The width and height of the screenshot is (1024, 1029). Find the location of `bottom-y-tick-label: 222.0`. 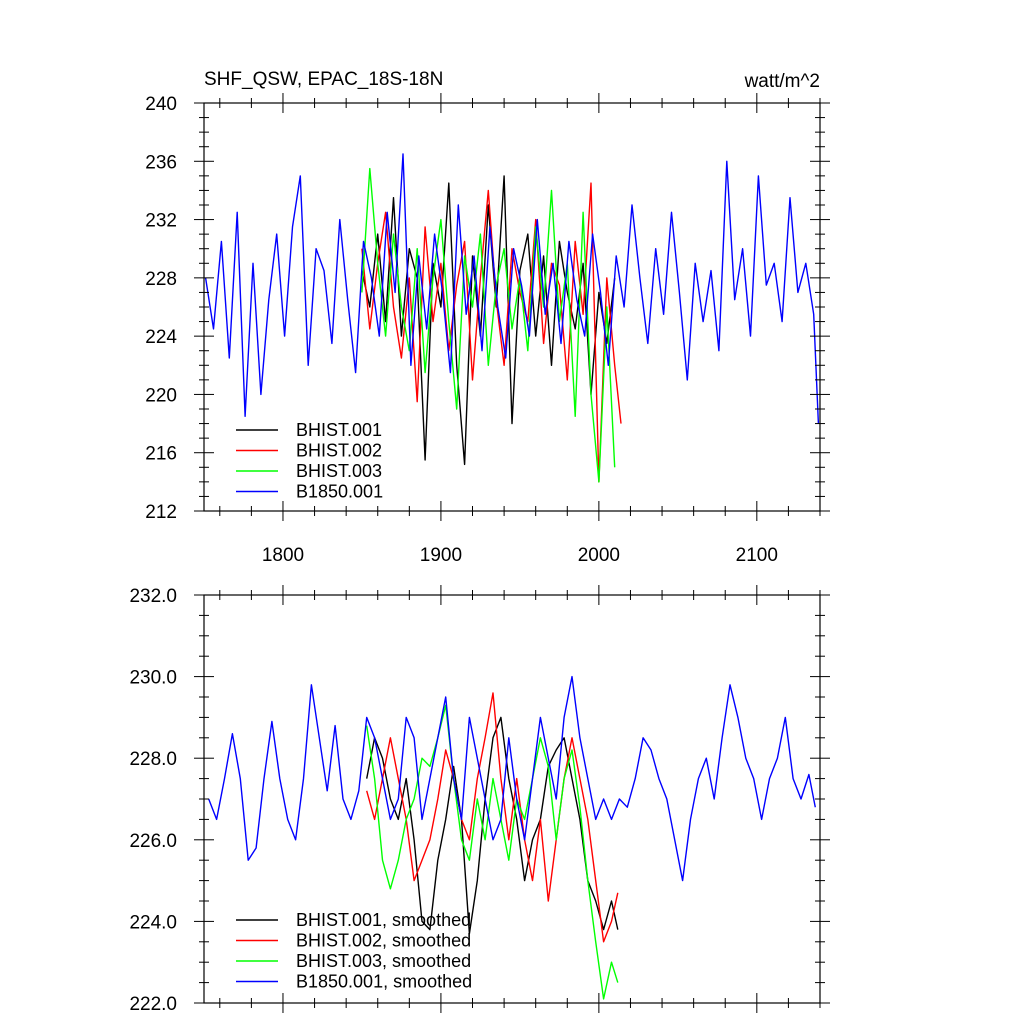

bottom-y-tick-label: 222.0 is located at coordinates (153, 1004).